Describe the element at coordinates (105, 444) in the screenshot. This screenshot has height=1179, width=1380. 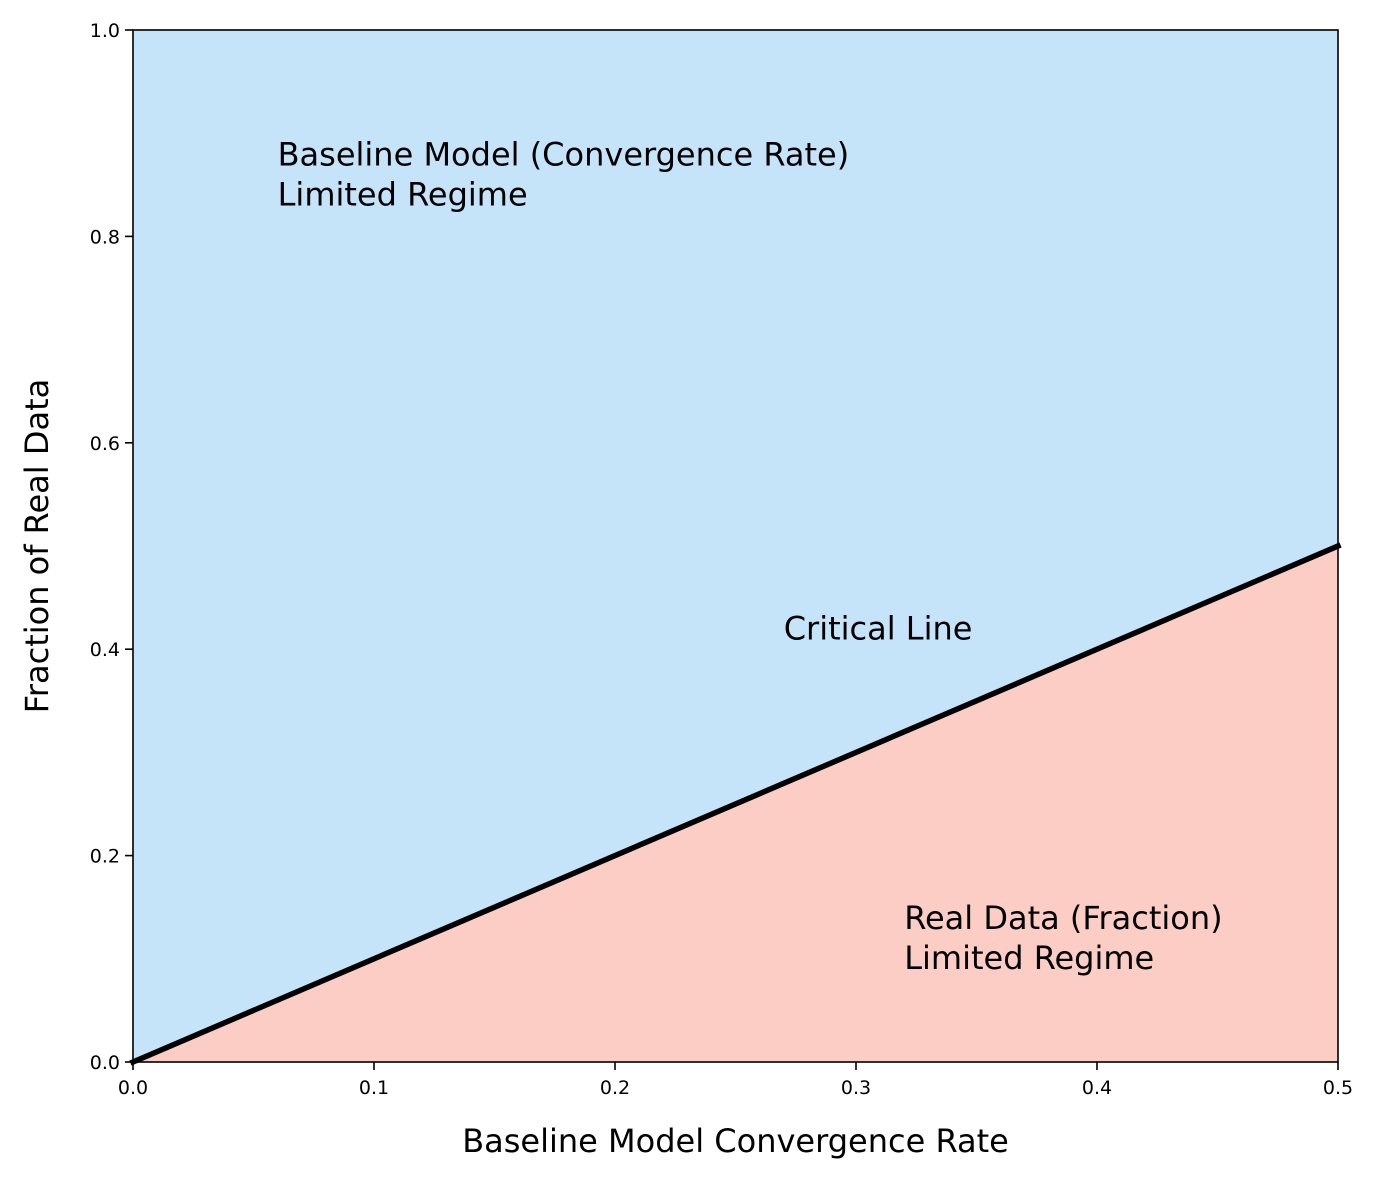
I see `y-tick-label: 0.6` at that location.